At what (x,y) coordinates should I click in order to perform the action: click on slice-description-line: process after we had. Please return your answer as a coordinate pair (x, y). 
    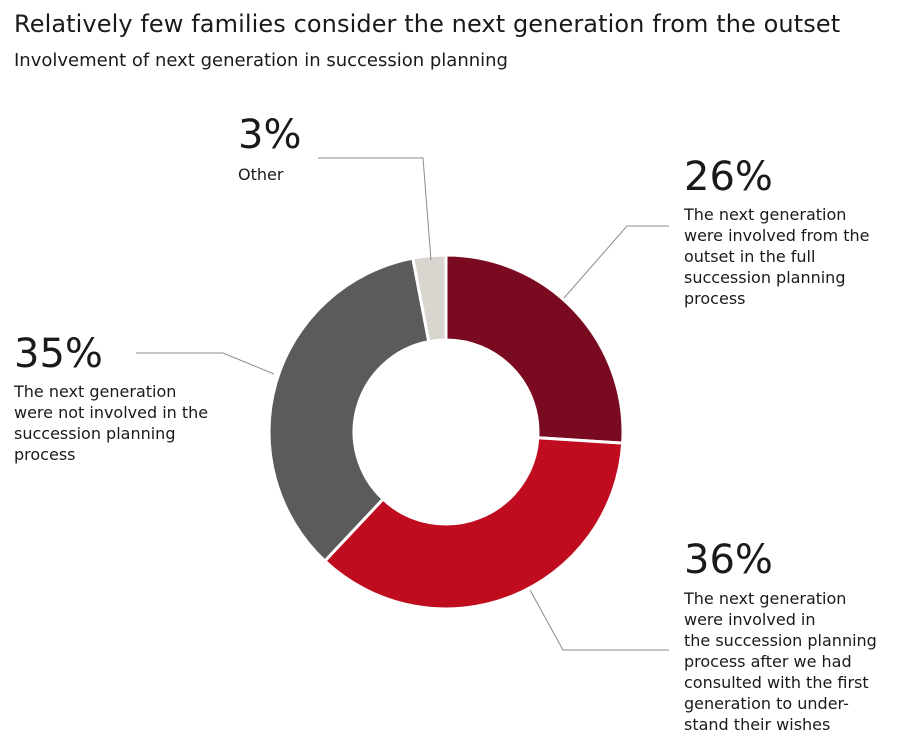
    Looking at the image, I should click on (768, 661).